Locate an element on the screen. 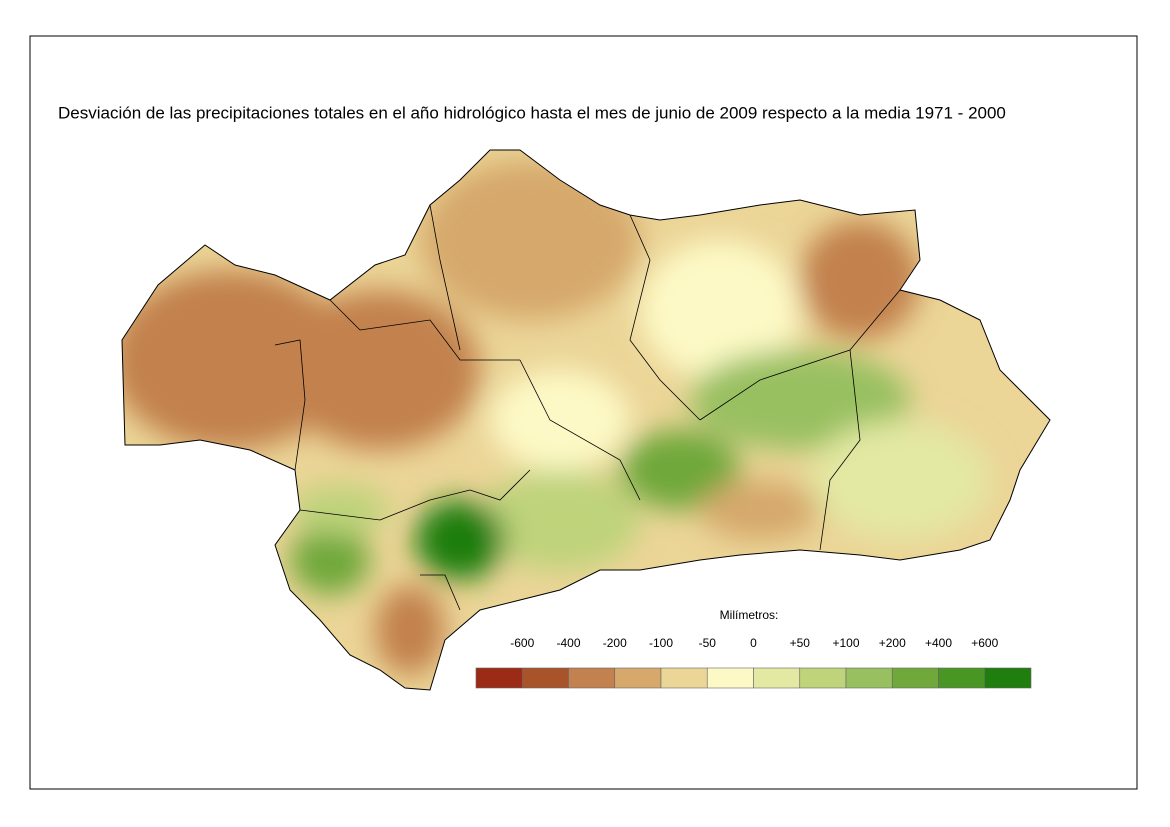  legend-label: +600 is located at coordinates (984, 643).